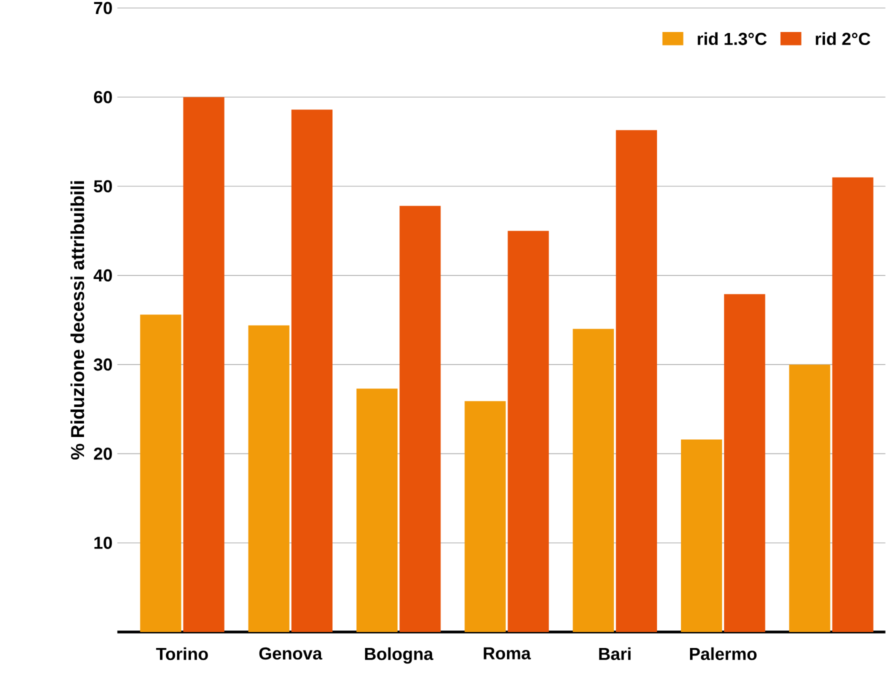  Describe the element at coordinates (723, 653) in the screenshot. I see `x-tick-label: Palermo` at that location.